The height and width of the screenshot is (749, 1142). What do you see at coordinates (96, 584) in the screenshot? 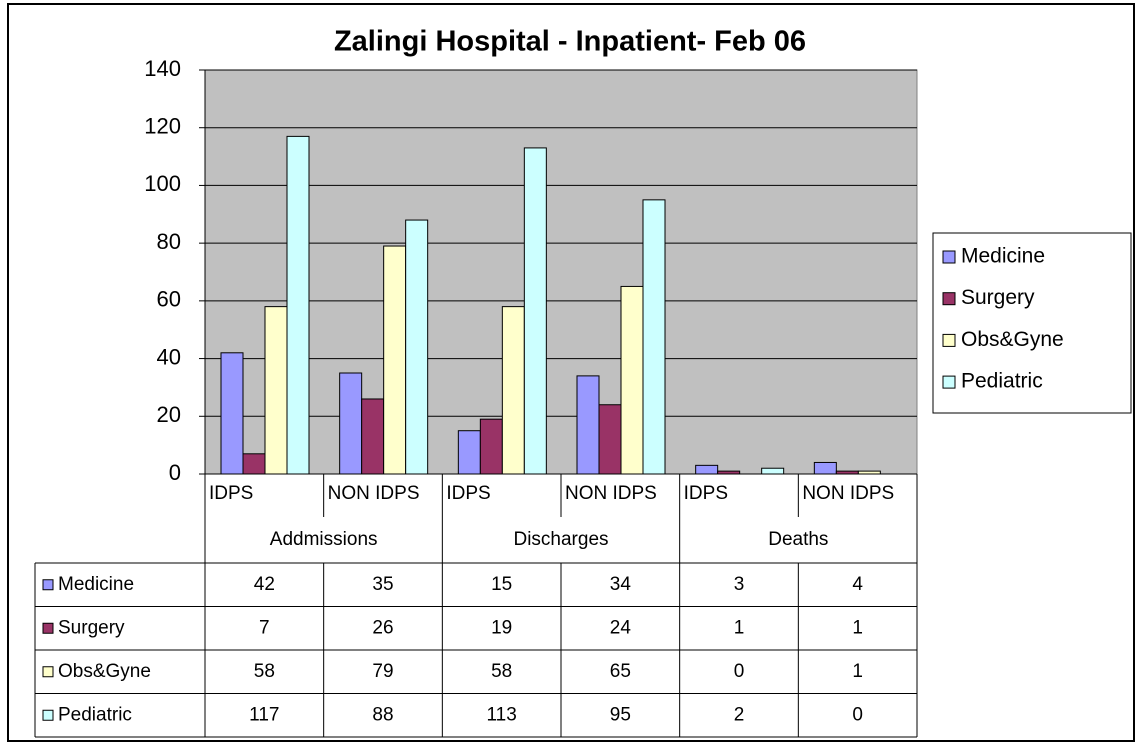
I see `table-row-label: Medicine` at bounding box center [96, 584].